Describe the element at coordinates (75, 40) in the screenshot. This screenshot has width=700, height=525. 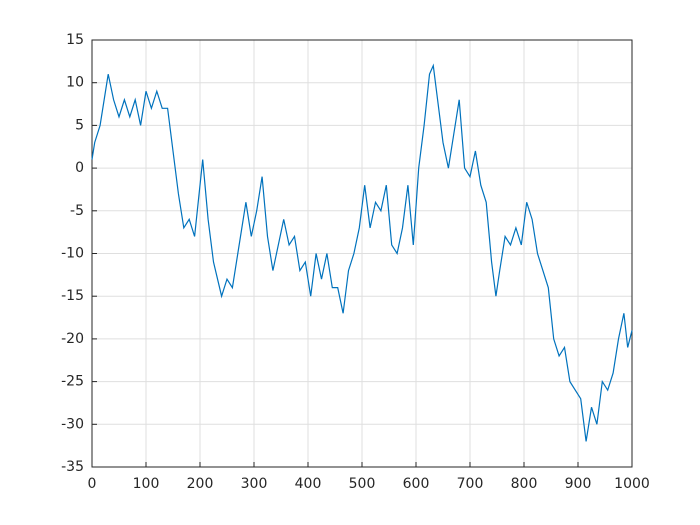
I see `y-tick-label: 15` at that location.